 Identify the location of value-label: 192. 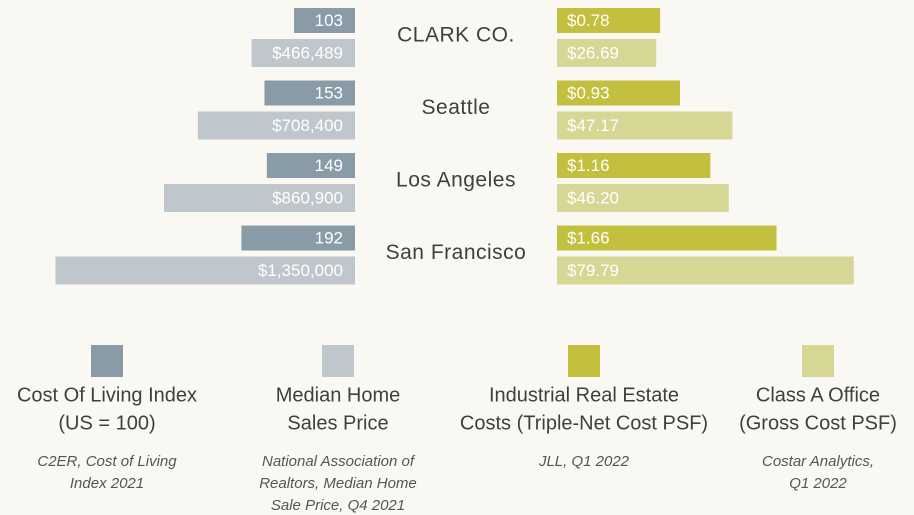
(329, 237).